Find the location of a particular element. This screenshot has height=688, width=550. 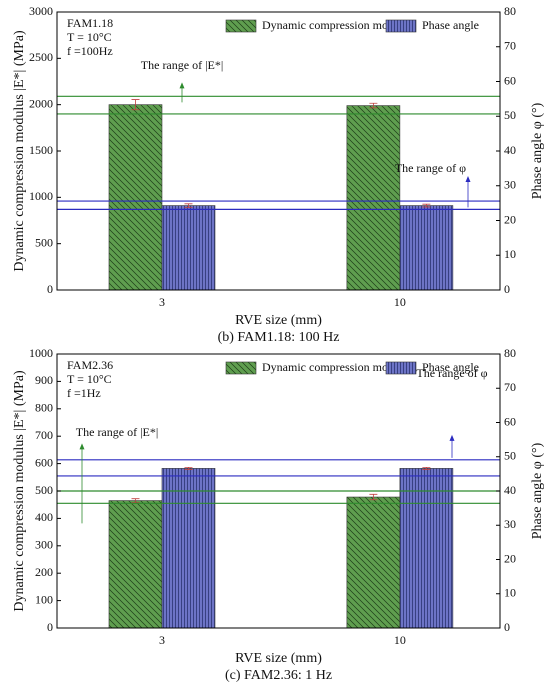

y-tick-label: 200 is located at coordinates (44, 572).